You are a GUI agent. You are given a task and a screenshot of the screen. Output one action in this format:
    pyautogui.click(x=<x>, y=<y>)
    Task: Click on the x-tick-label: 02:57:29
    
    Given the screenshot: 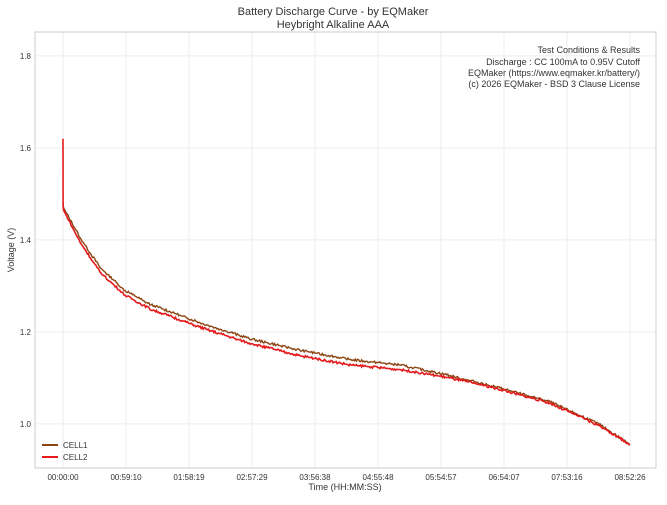 What is the action you would take?
    pyautogui.click(x=252, y=477)
    